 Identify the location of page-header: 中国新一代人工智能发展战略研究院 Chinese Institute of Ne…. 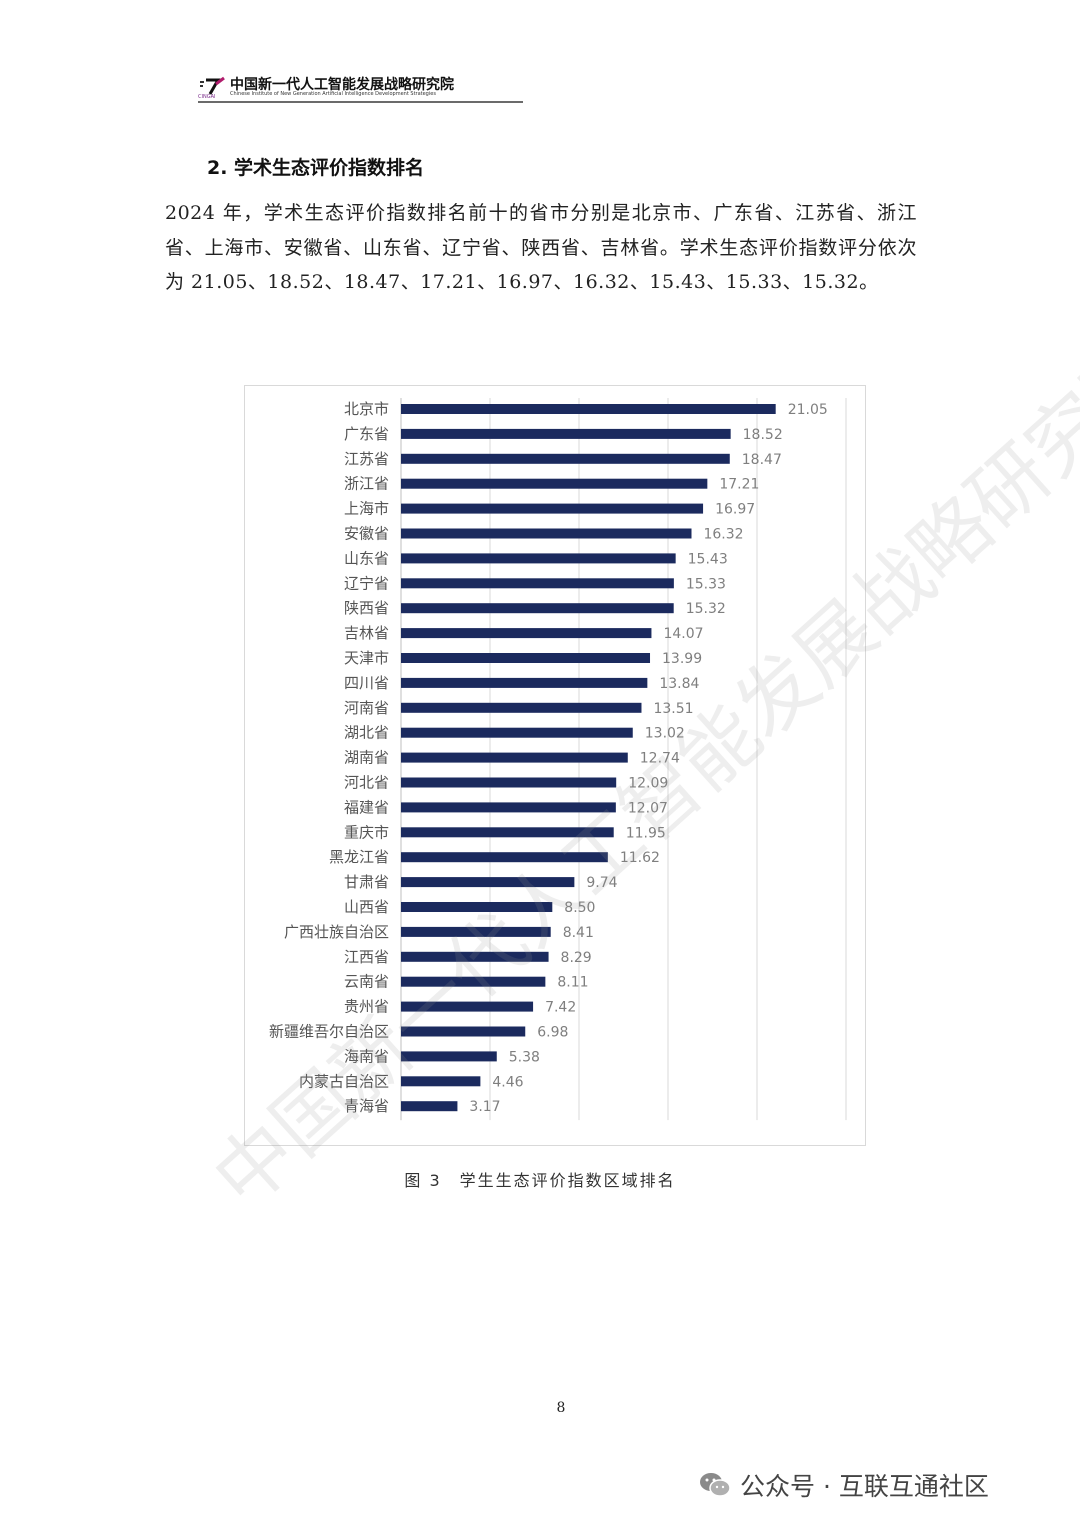
(360, 89).